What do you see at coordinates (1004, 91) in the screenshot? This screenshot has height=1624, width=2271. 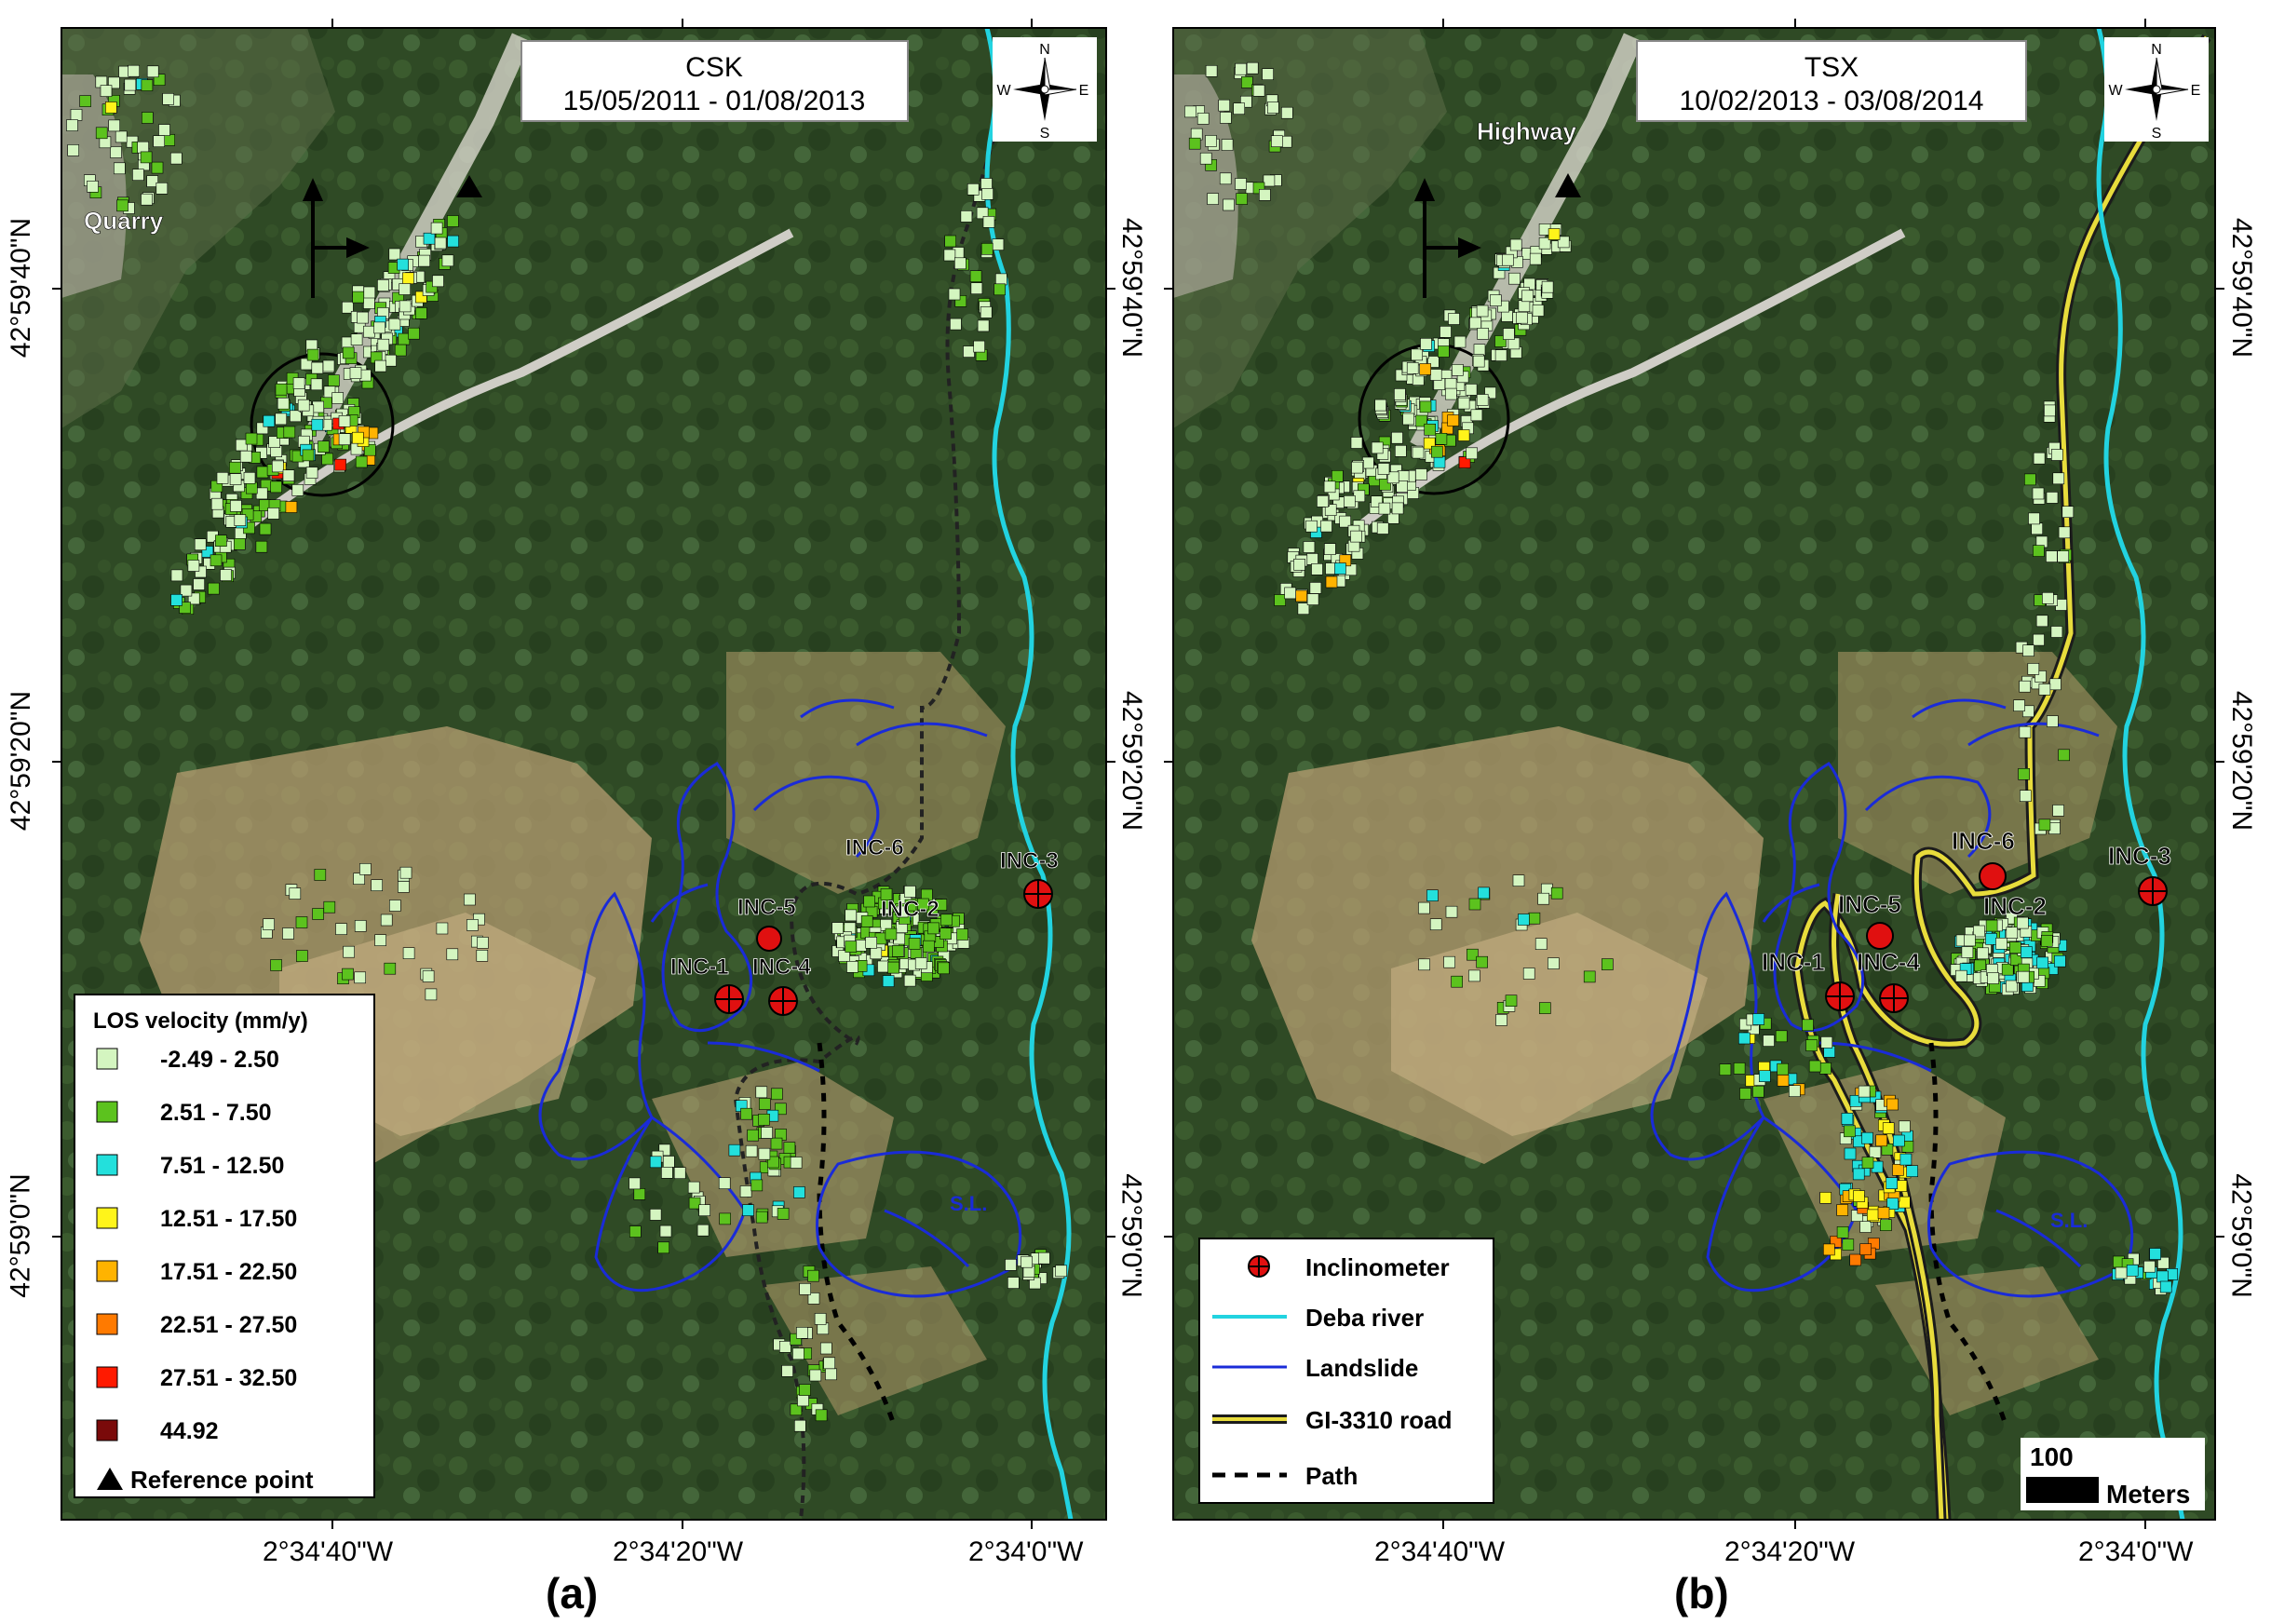 I see `compass-w-a: W` at bounding box center [1004, 91].